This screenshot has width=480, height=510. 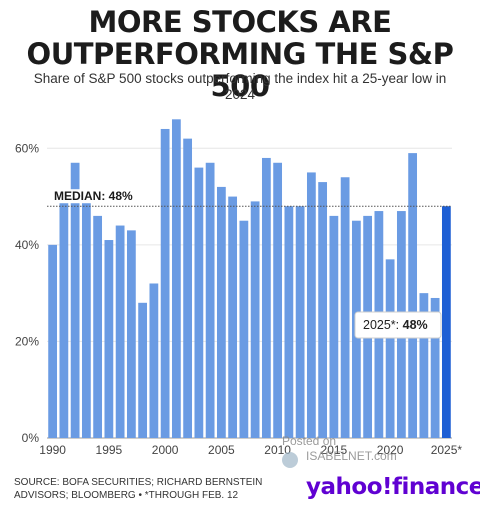 I want to click on y-tick-label: 60%, so click(x=27, y=148).